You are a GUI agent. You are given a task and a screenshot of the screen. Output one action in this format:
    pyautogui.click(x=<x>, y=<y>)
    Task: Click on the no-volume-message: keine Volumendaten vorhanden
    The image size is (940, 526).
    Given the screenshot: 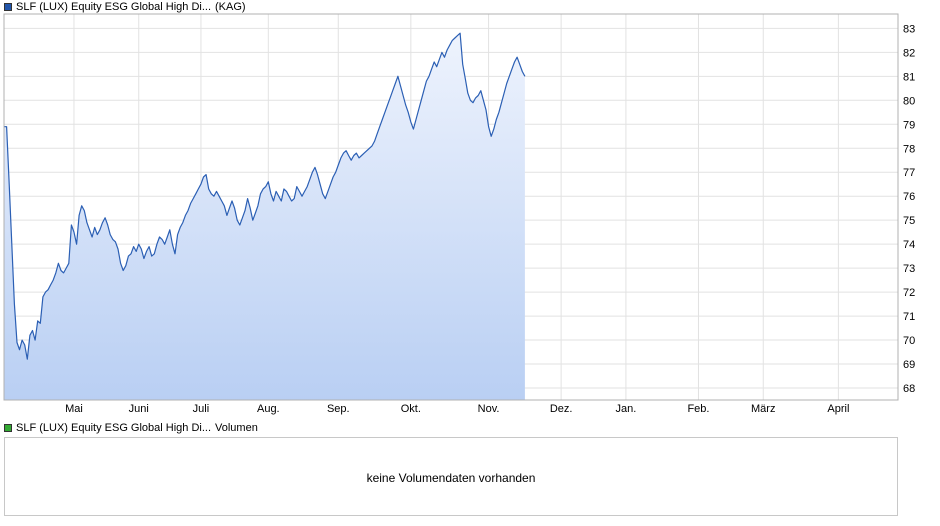 What is the action you would take?
    pyautogui.click(x=451, y=478)
    